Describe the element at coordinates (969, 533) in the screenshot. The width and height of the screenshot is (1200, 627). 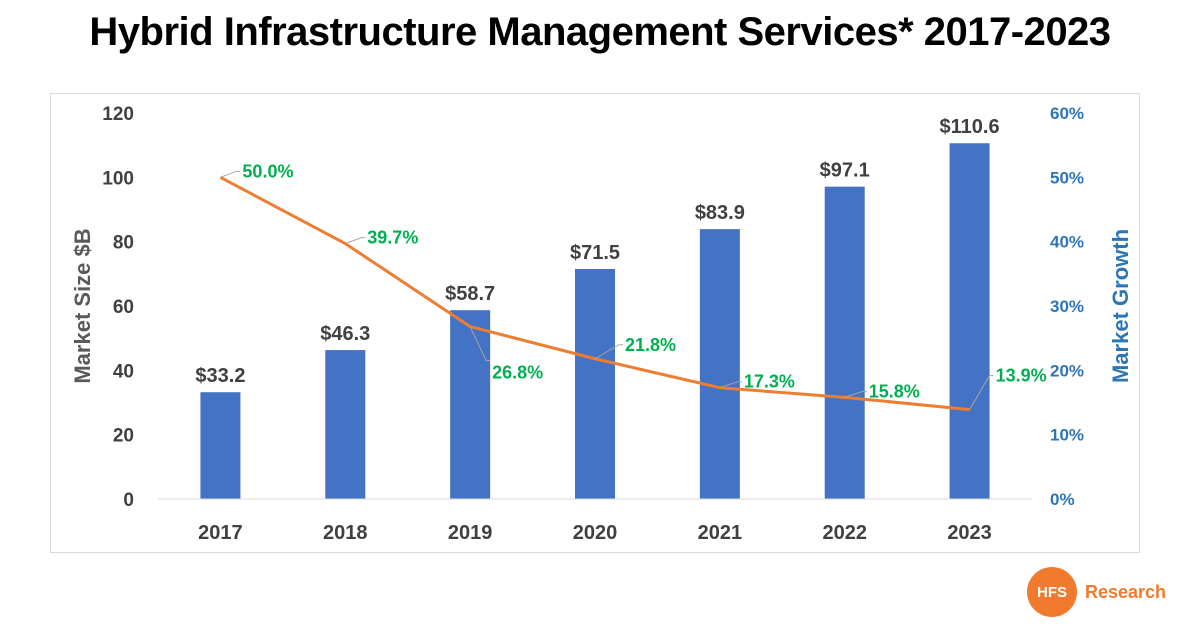
I see `x-tick-label: 2023` at that location.